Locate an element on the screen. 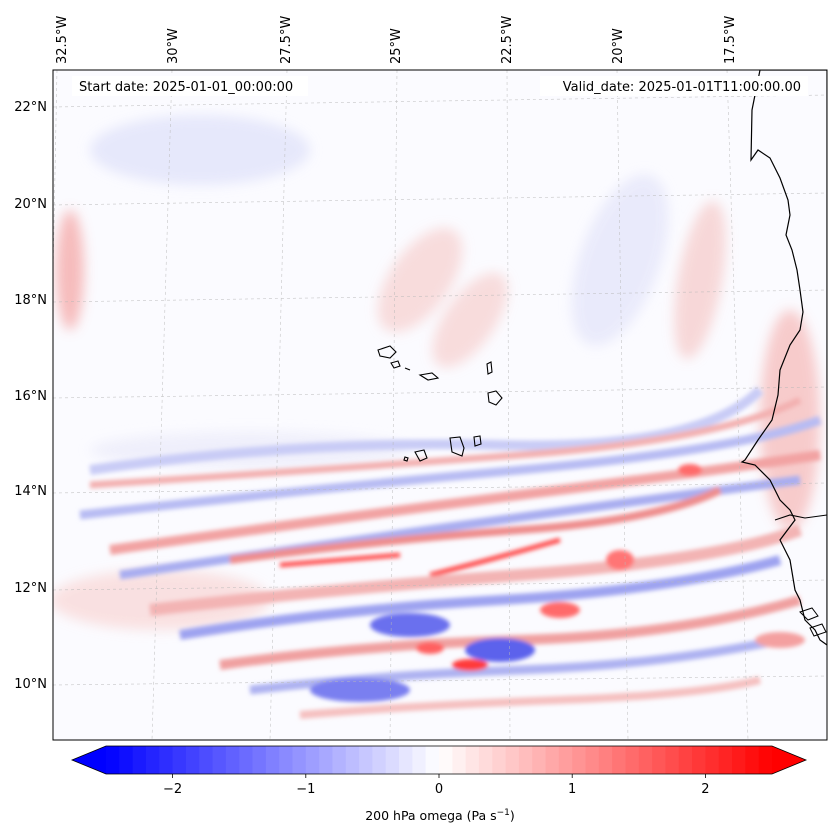  bijagos-islands is located at coordinates (813, 622).